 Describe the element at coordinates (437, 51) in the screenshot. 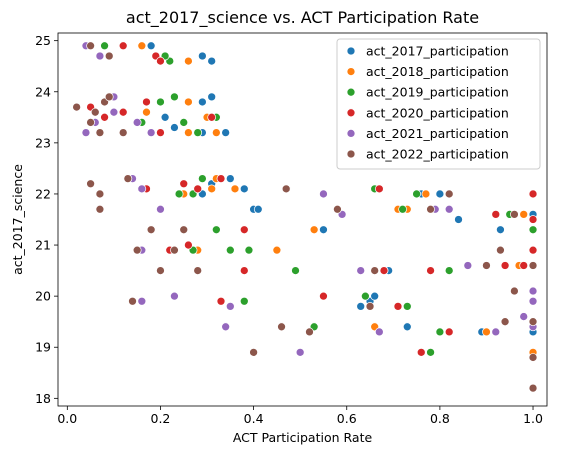

I see `legend-label: act_2017_participation` at that location.